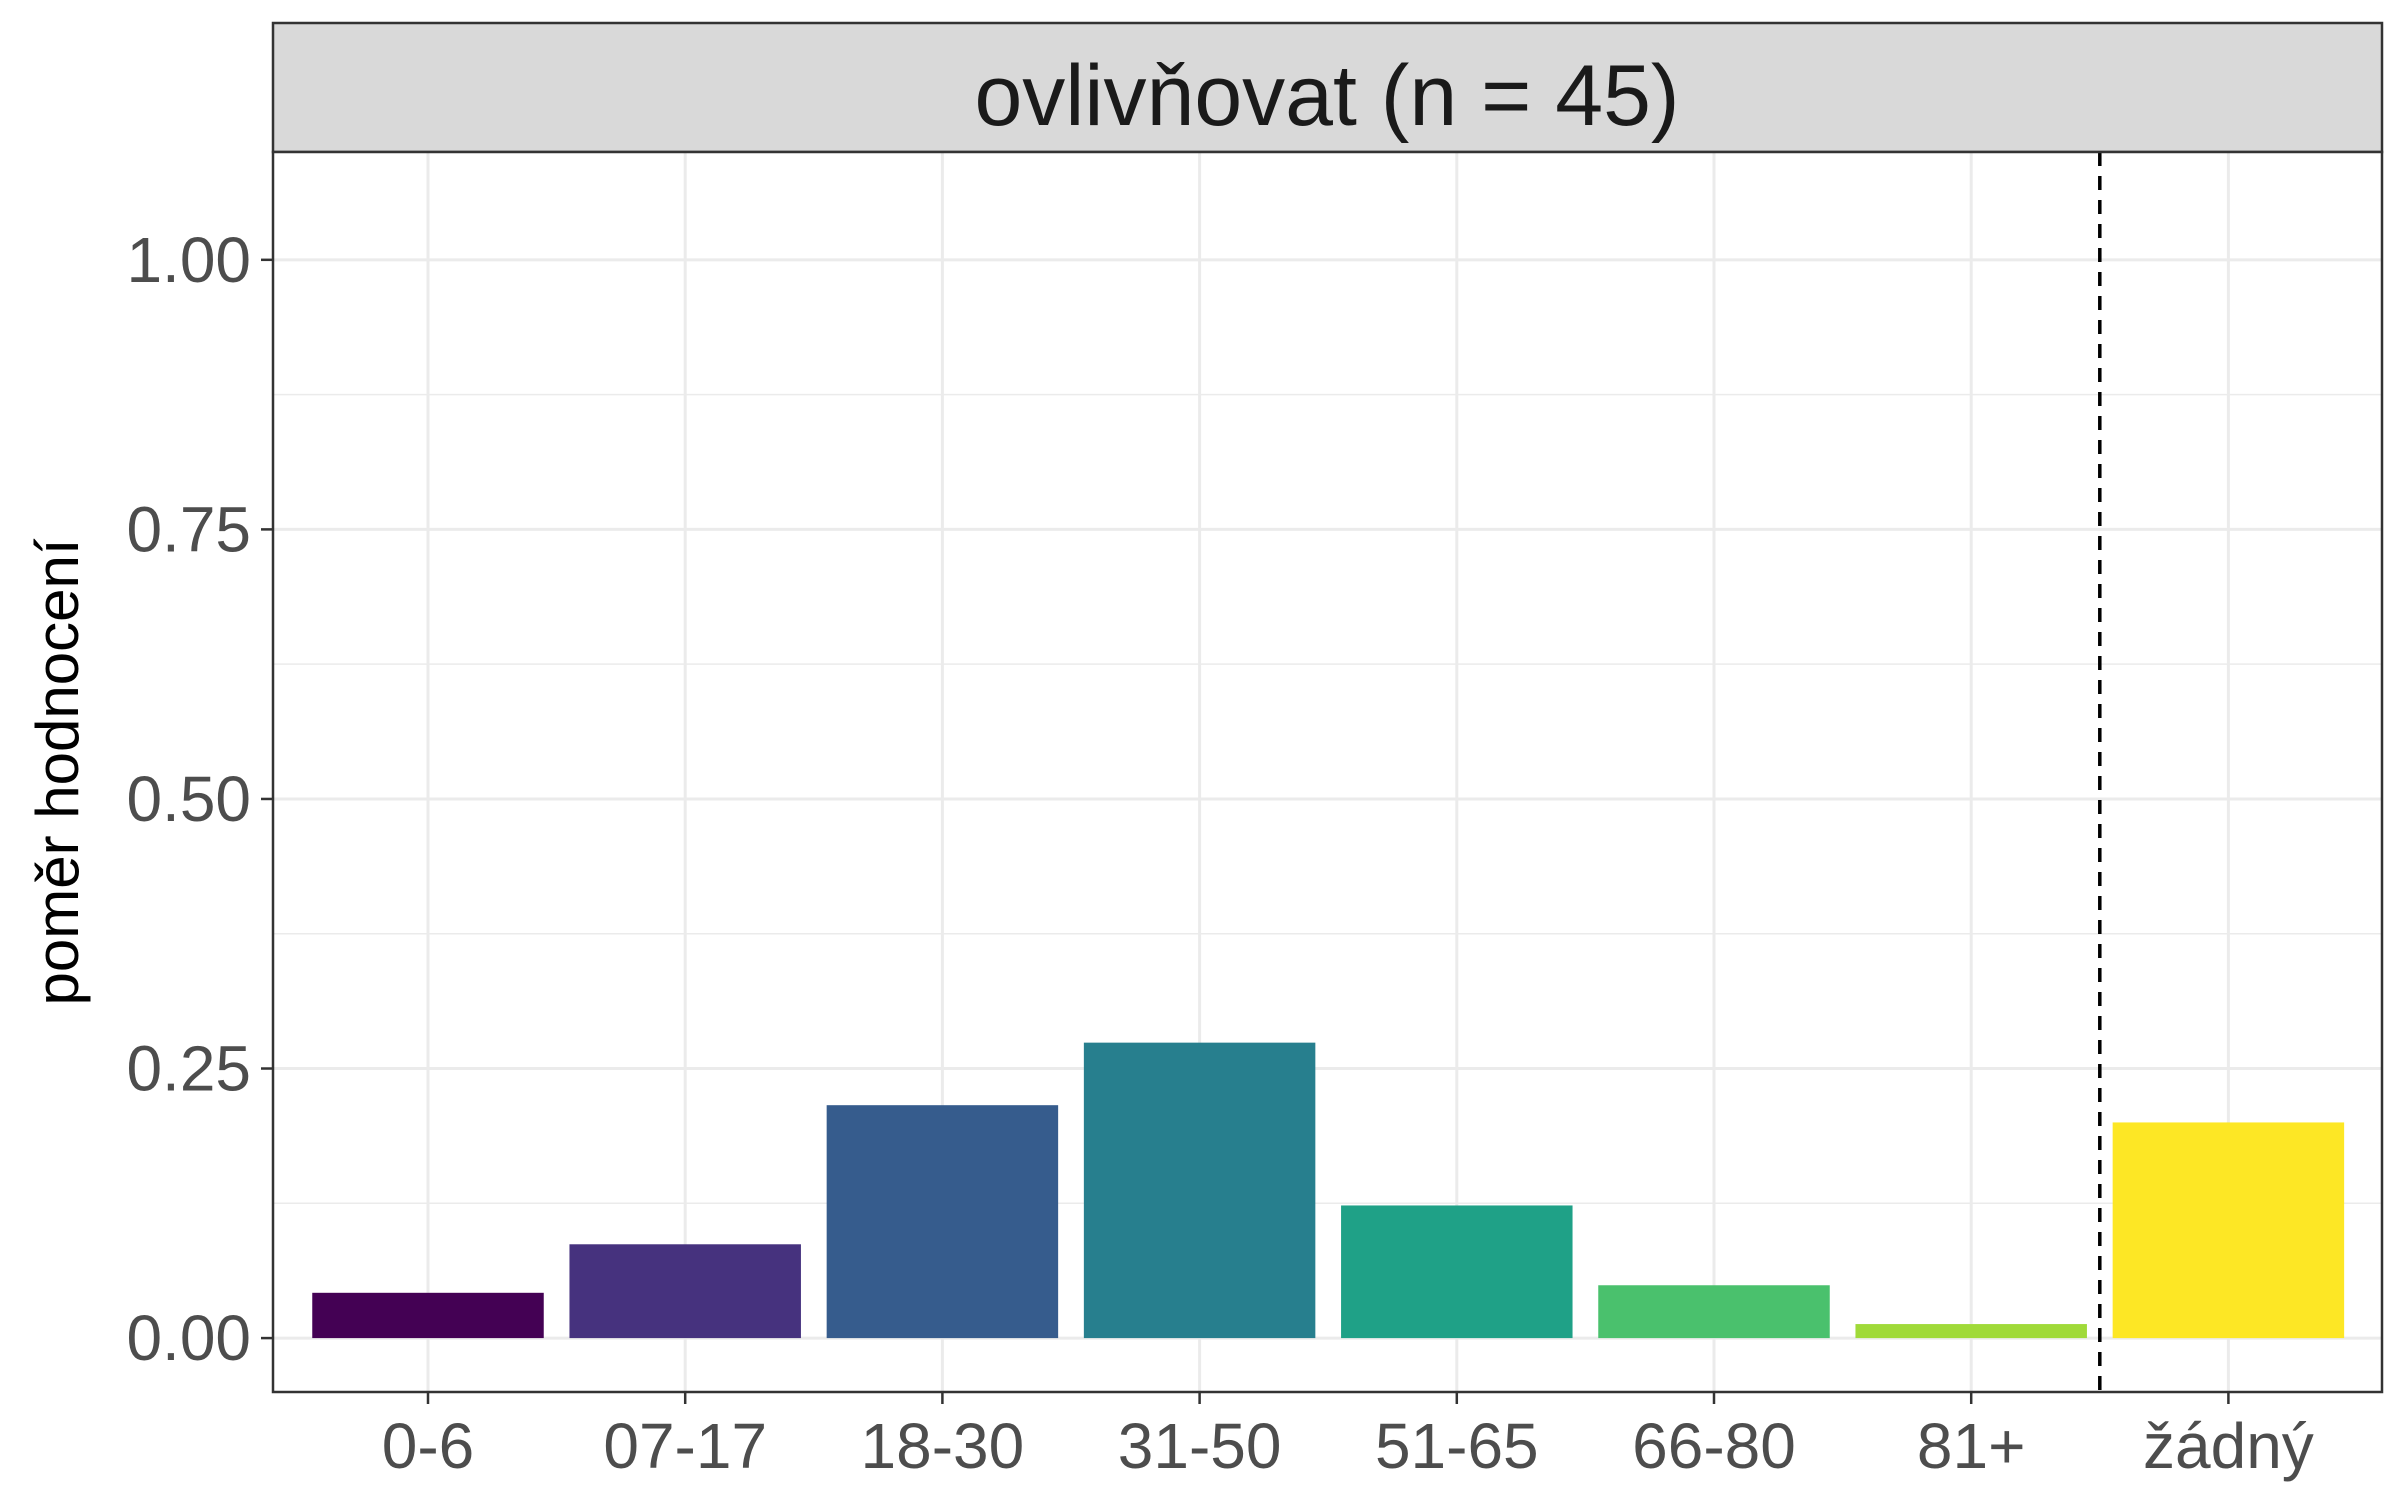 The width and height of the screenshot is (2400, 1500). What do you see at coordinates (1714, 1446) in the screenshot?
I see `x-tick-label: 66-80` at bounding box center [1714, 1446].